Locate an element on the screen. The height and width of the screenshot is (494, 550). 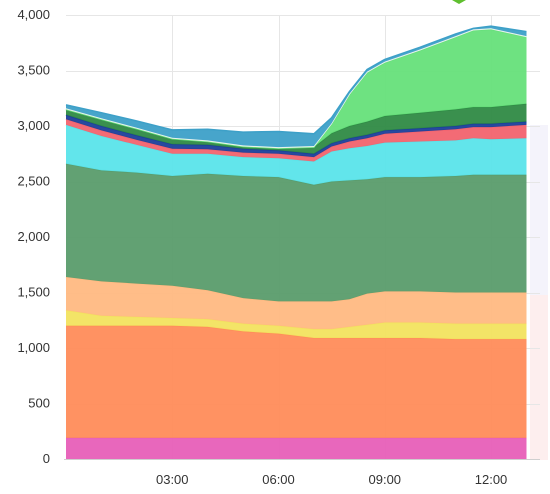
x-tick-label: 06:00 is located at coordinates (278, 479).